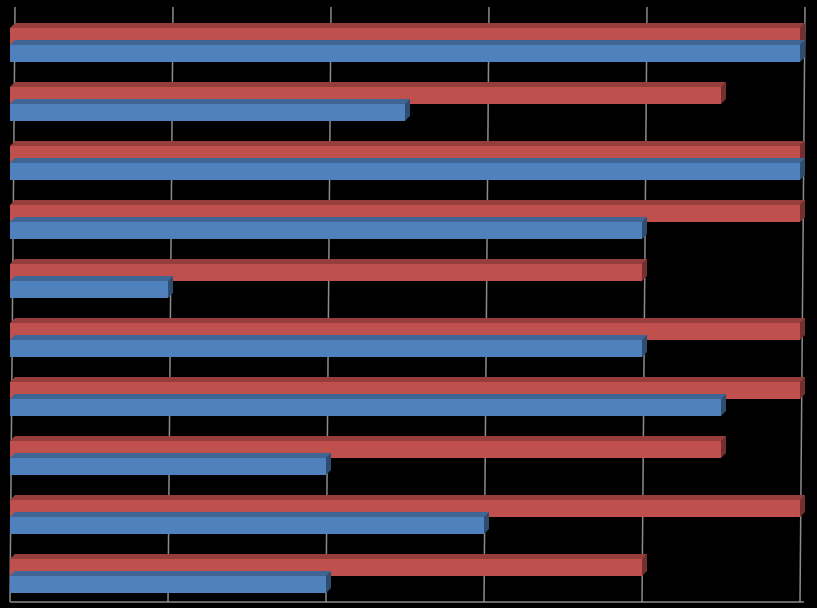 This screenshot has width=817, height=608. What do you see at coordinates (802, 169) in the screenshot?
I see `bar-blue-2-side` at bounding box center [802, 169].